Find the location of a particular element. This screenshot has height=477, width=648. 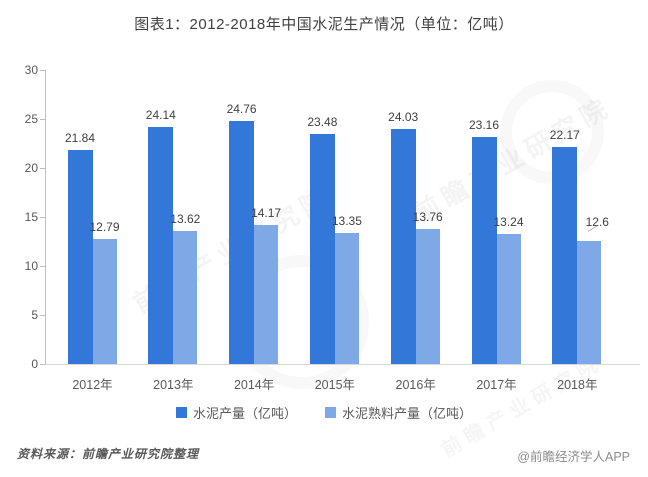

bar-clinker-2013年 is located at coordinates (185, 297).